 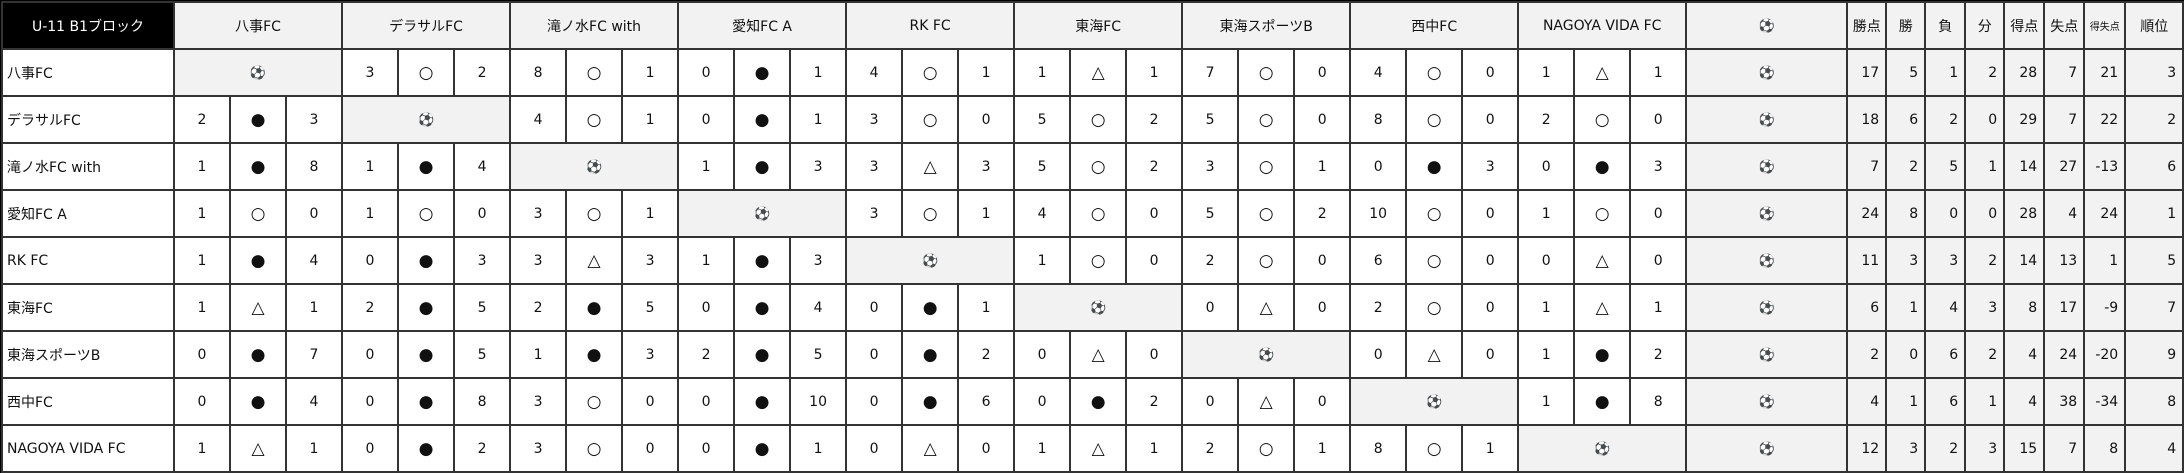 What do you see at coordinates (2024, 354) in the screenshot?
I see `stat-value: 4` at bounding box center [2024, 354].